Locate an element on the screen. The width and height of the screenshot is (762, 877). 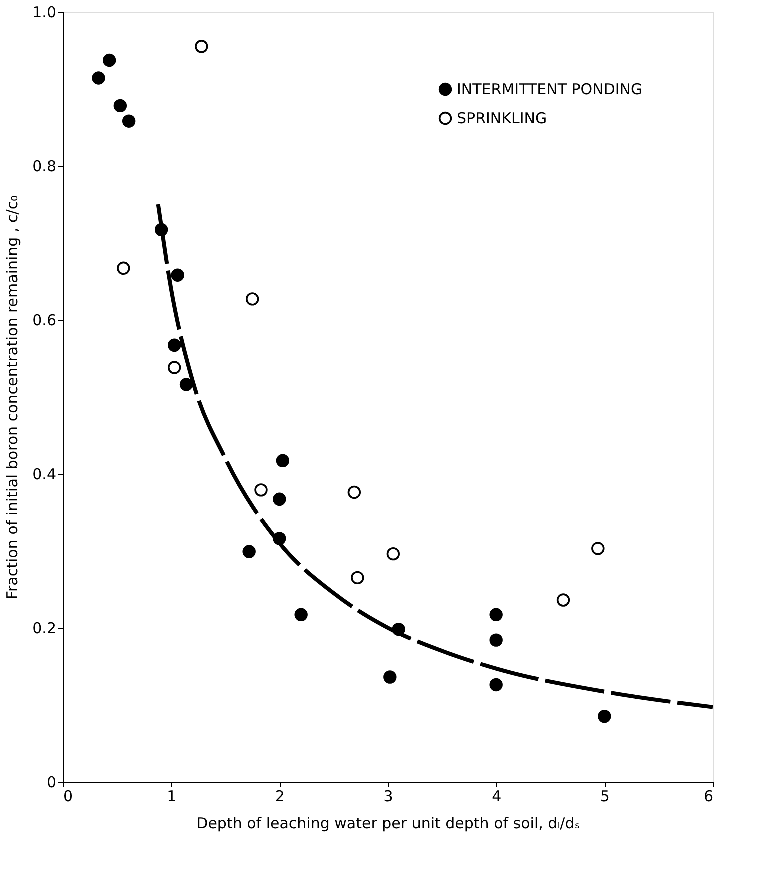
y-tick-label: 0.6 is located at coordinates (44, 321).